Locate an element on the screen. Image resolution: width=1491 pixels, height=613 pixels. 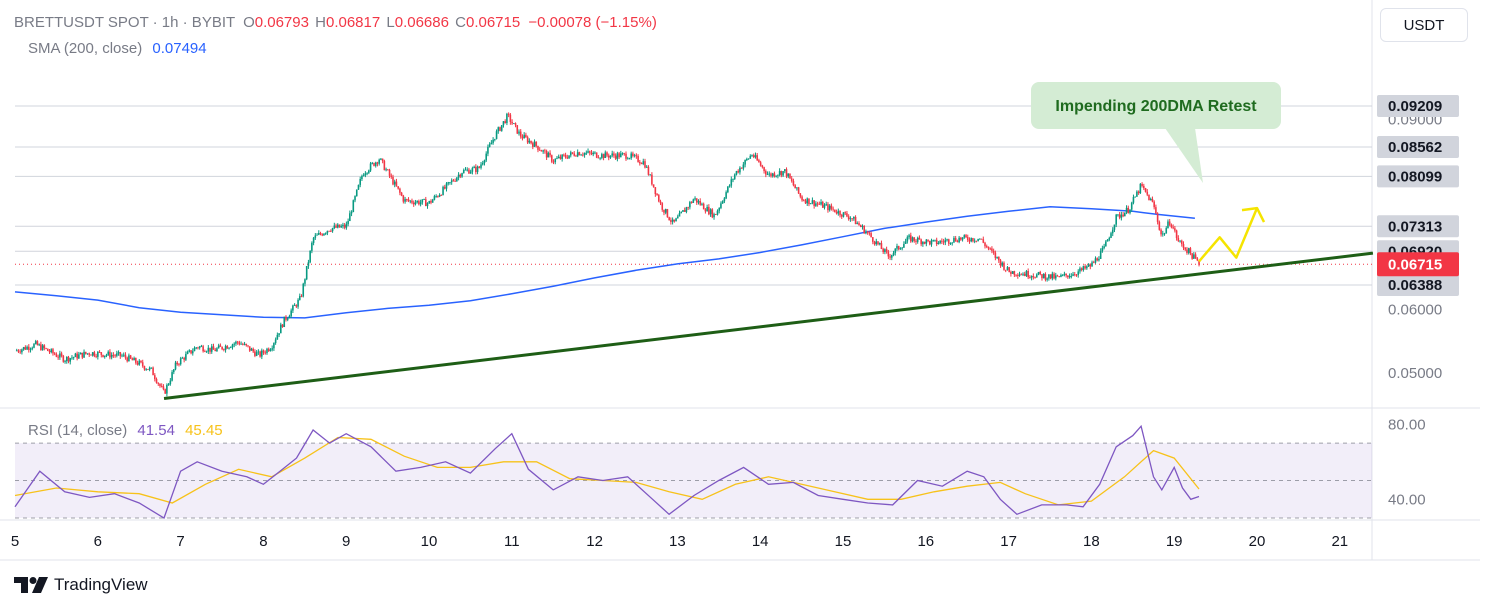
level-badge-label: 0.06388 is located at coordinates (1415, 285).